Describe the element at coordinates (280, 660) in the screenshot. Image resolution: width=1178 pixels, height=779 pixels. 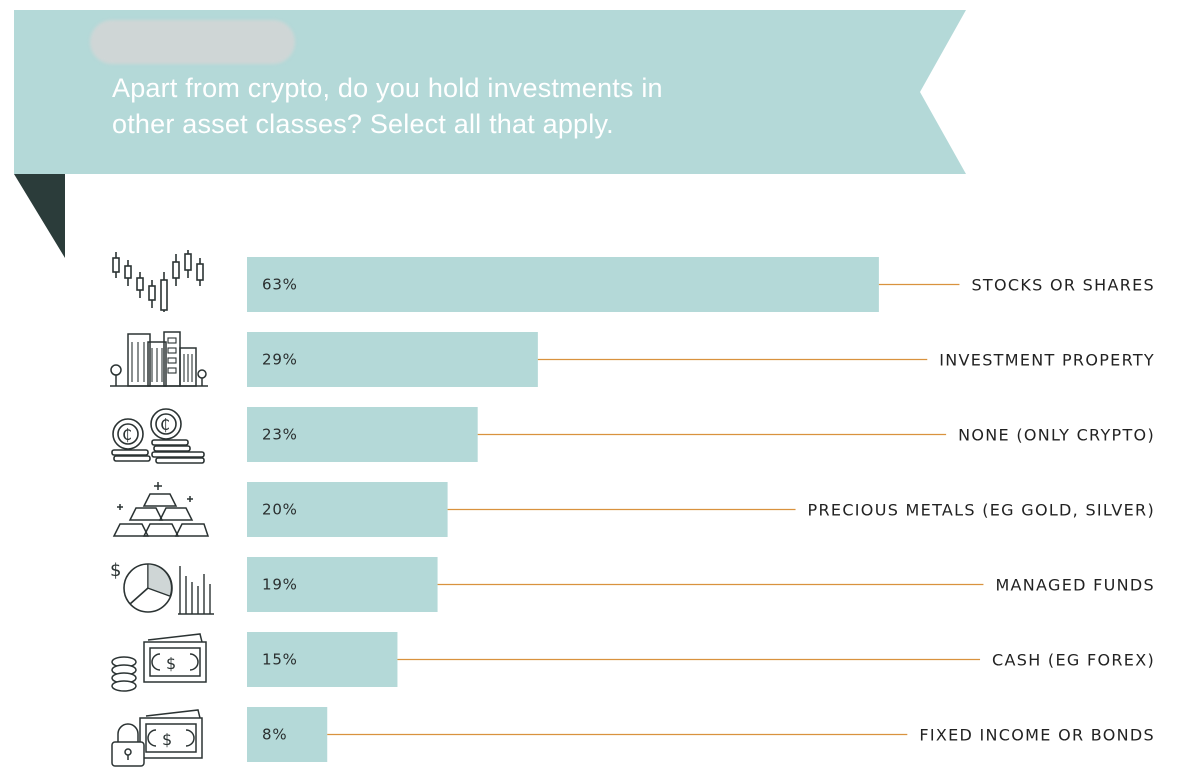
I see `value-label-cash-eg-forex: 15%` at that location.